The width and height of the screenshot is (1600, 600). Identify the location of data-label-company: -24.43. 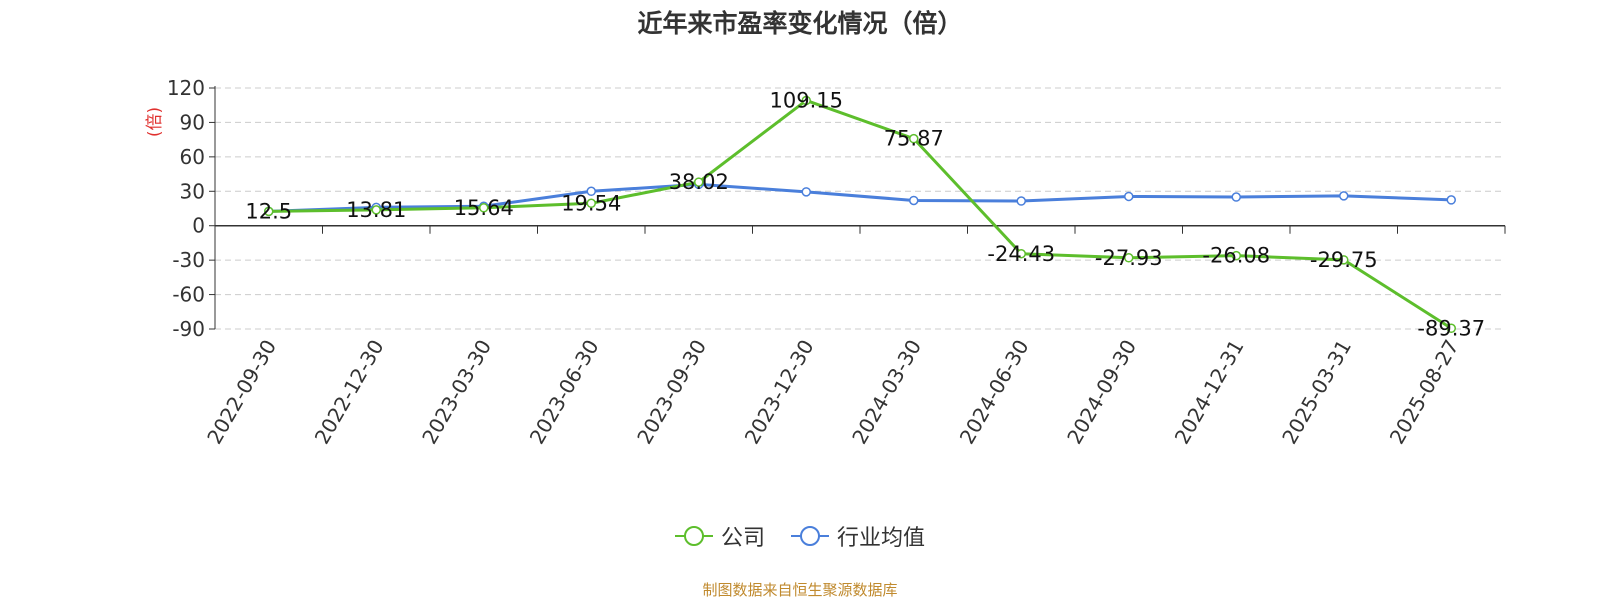
(1021, 254).